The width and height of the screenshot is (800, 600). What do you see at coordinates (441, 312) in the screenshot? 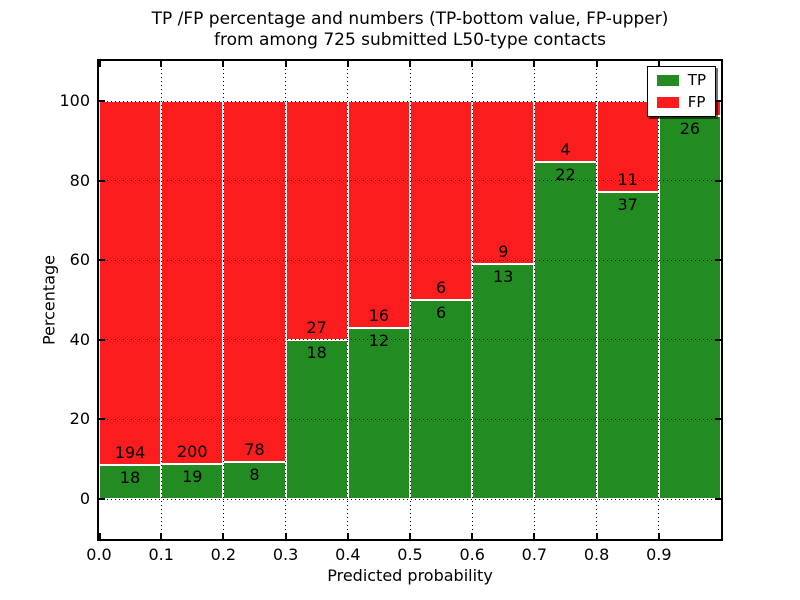
I see `tp-count-label: 6` at bounding box center [441, 312].